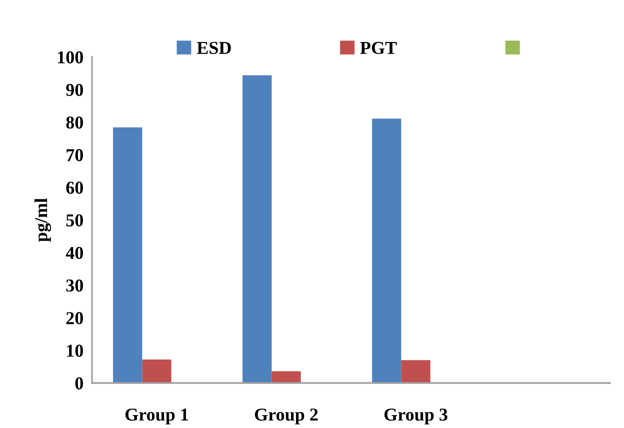 The width and height of the screenshot is (624, 428). I want to click on y-tick-label: 70, so click(74, 155).